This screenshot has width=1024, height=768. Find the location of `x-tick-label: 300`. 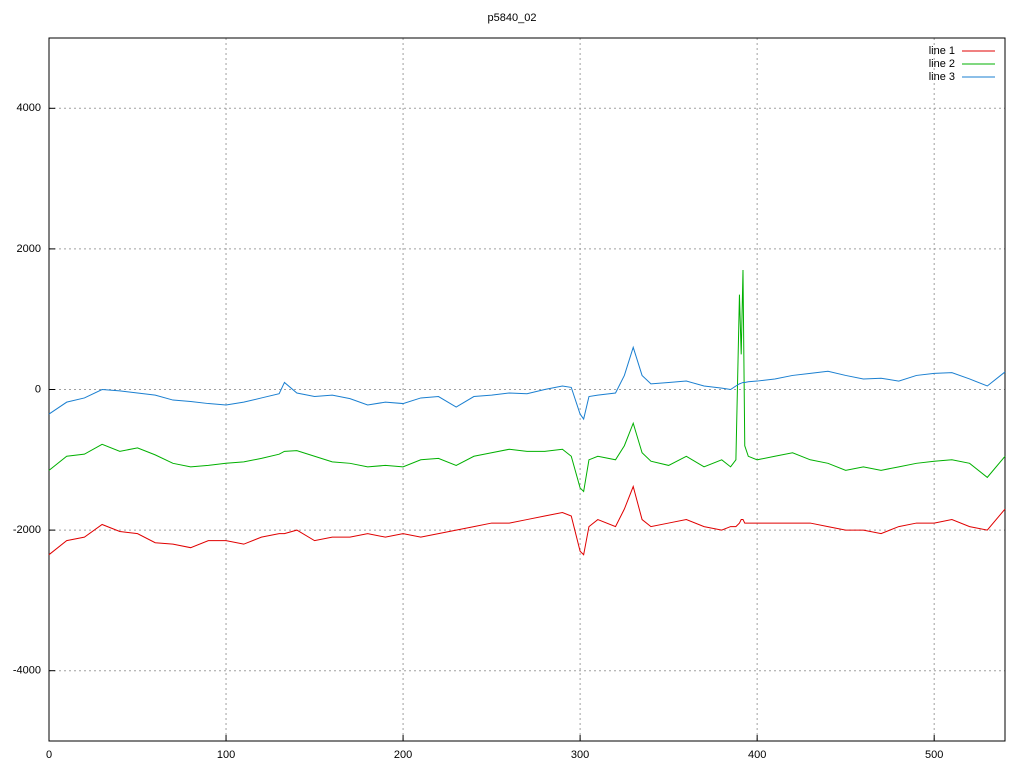

x-tick-label: 300 is located at coordinates (580, 755).